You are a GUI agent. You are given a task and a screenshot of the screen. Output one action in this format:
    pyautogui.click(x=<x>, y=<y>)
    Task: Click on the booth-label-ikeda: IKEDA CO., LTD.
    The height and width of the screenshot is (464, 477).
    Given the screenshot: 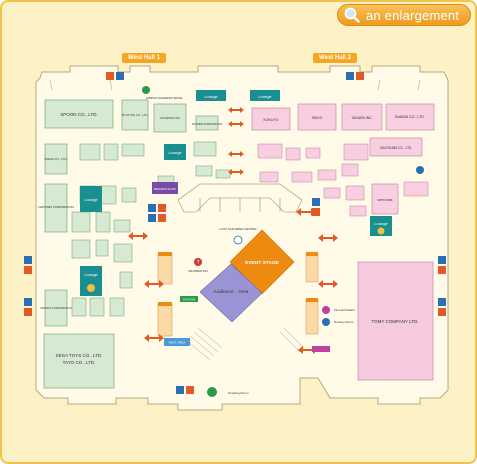 What is the action you would take?
    pyautogui.click(x=56, y=159)
    